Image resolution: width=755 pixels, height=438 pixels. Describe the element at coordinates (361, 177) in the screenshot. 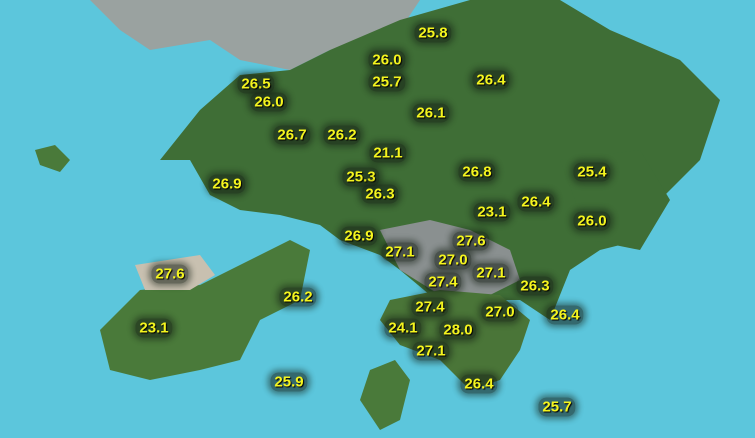

I see `temperature-label: 25.3` at that location.